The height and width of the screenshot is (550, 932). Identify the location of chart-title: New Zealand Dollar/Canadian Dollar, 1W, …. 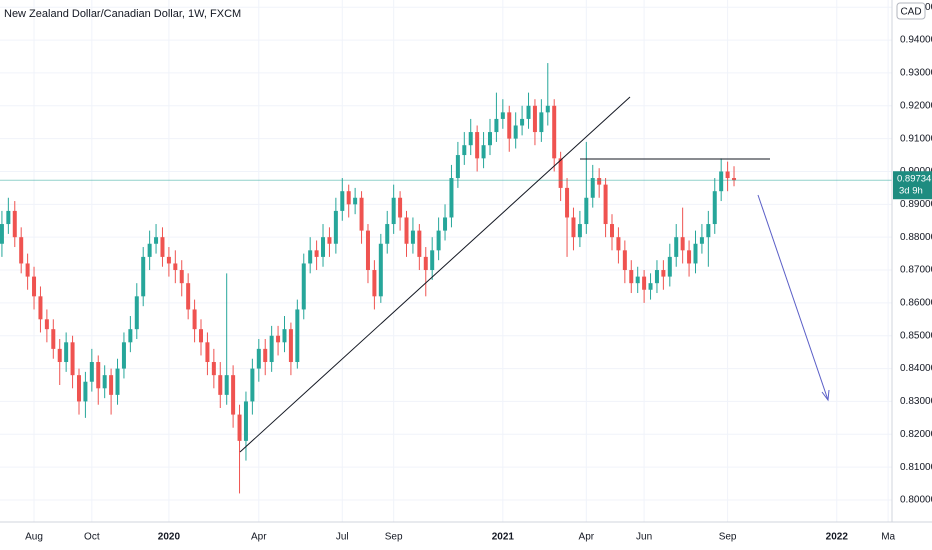
(122, 14).